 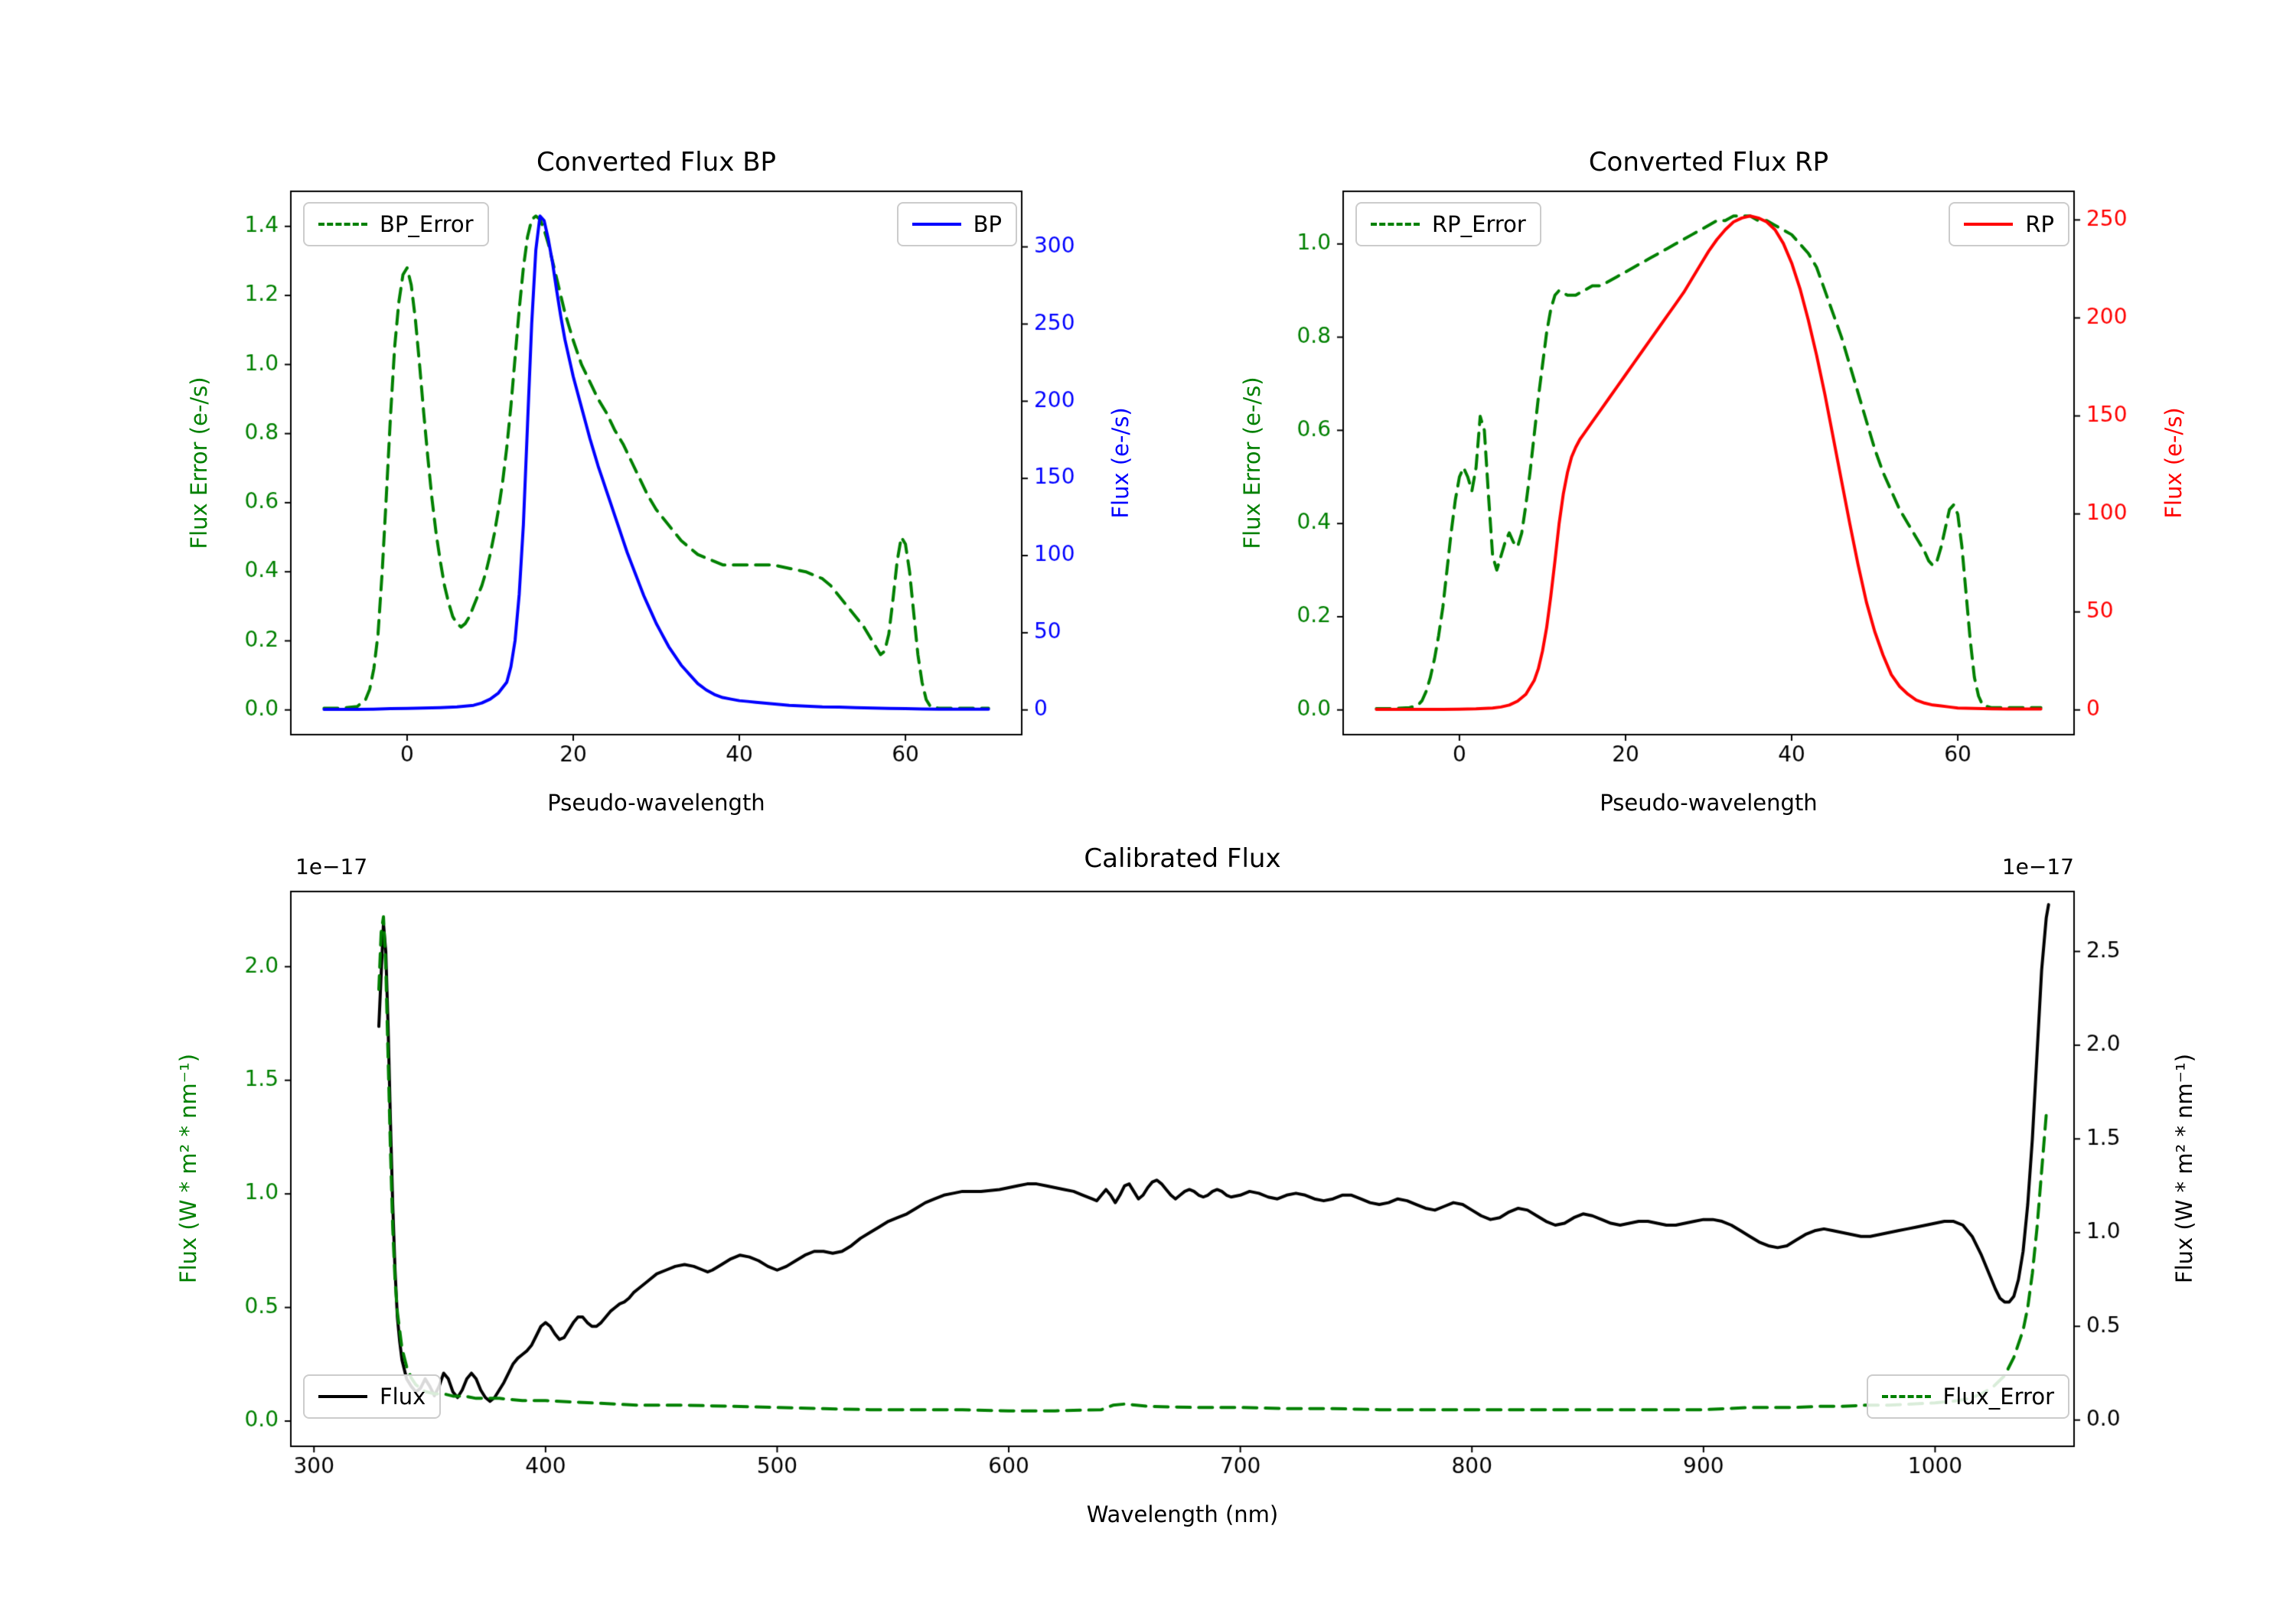 What do you see at coordinates (936, 225) in the screenshot?
I see `bp-line-sample` at bounding box center [936, 225].